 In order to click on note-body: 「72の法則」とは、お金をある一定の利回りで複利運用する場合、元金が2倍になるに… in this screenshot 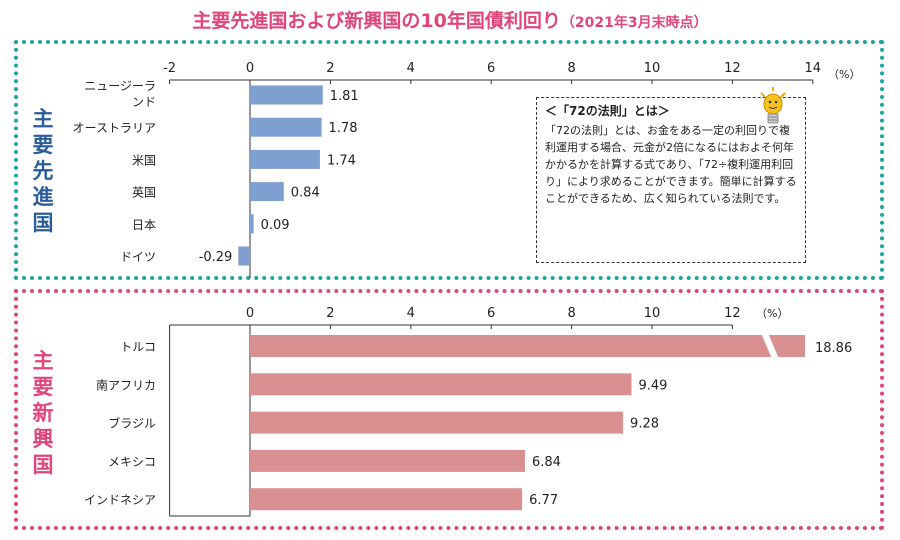, I will do `click(671, 164)`.